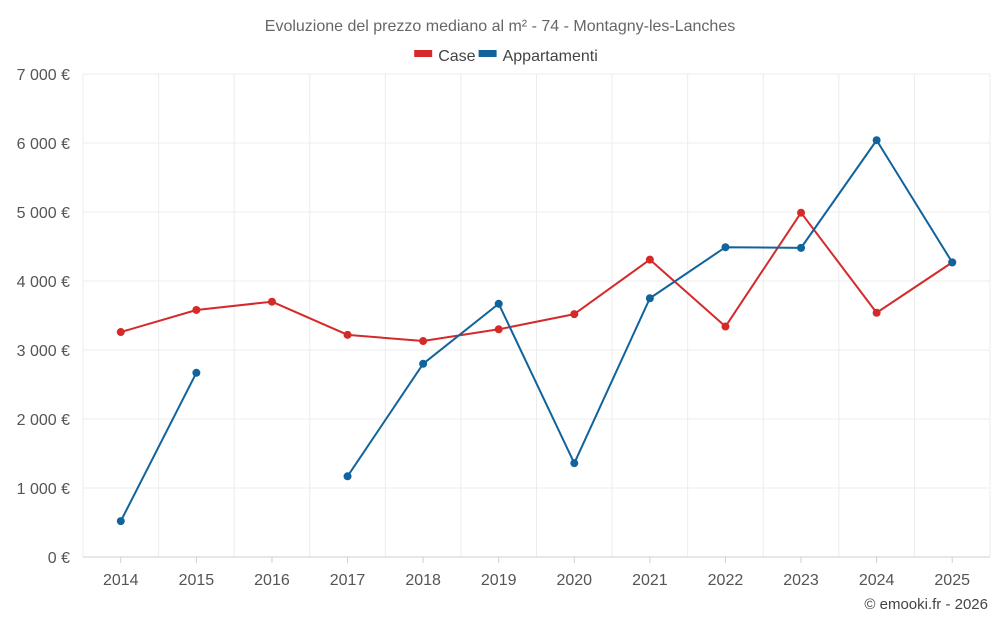 This screenshot has width=1000, height=625. What do you see at coordinates (197, 580) in the screenshot?
I see `x-tick-label: 2015` at bounding box center [197, 580].